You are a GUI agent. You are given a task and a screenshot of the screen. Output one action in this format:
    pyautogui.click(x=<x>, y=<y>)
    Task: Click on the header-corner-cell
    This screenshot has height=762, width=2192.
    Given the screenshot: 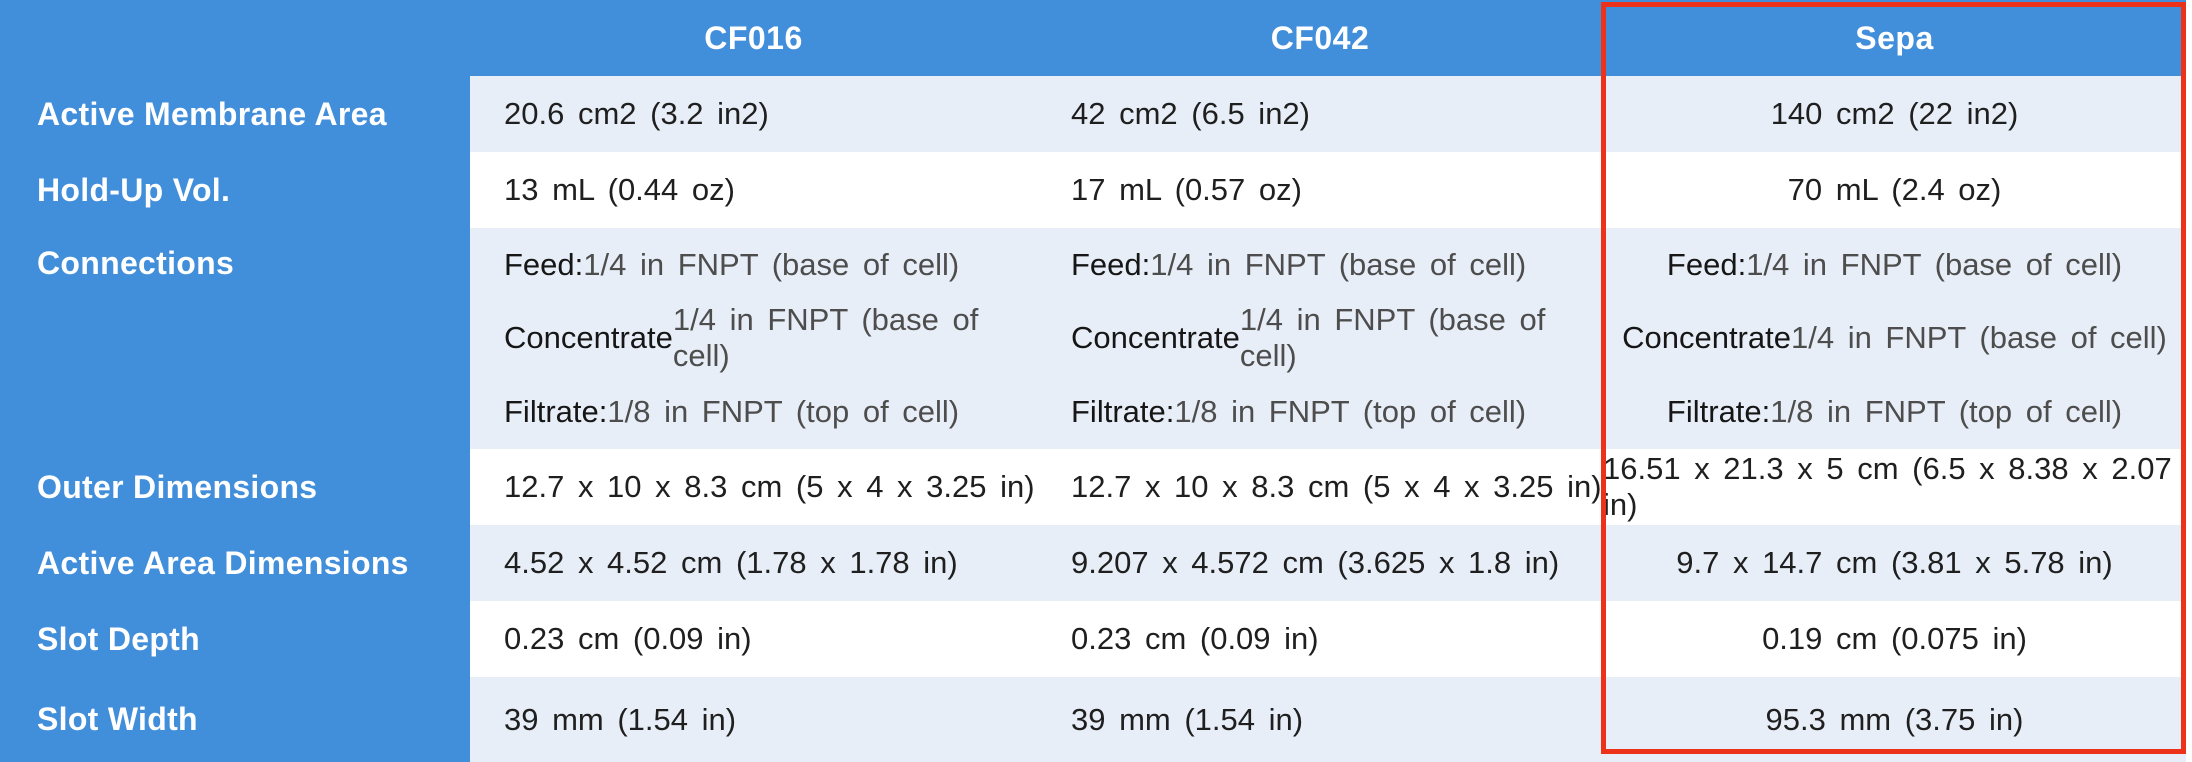 What is the action you would take?
    pyautogui.click(x=235, y=38)
    